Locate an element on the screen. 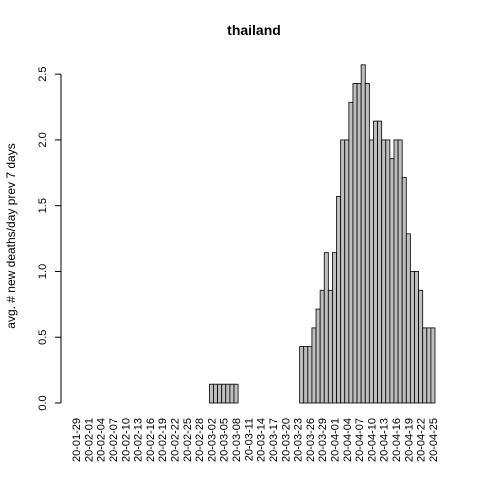 The width and height of the screenshot is (480, 480). x-tick-label-20-01-29: 20-01-29 is located at coordinates (77, 440).